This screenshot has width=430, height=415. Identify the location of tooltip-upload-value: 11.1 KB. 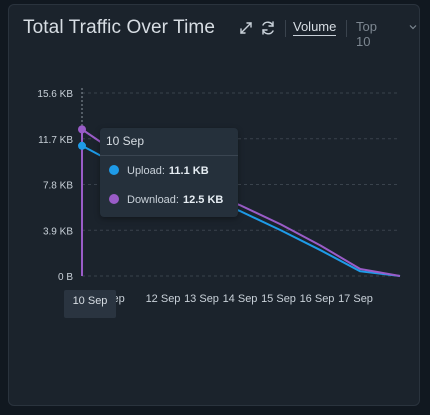
(188, 171).